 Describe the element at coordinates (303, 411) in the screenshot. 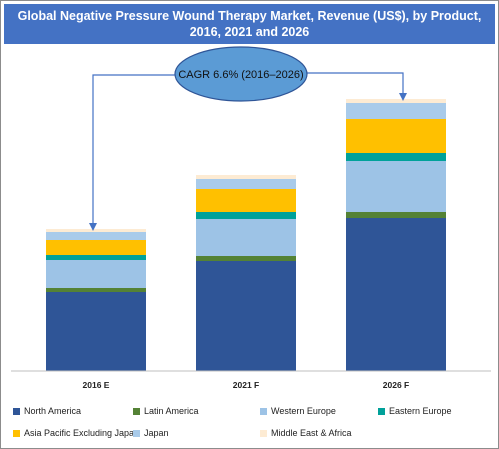

I see `legend-label: Western Europe` at that location.